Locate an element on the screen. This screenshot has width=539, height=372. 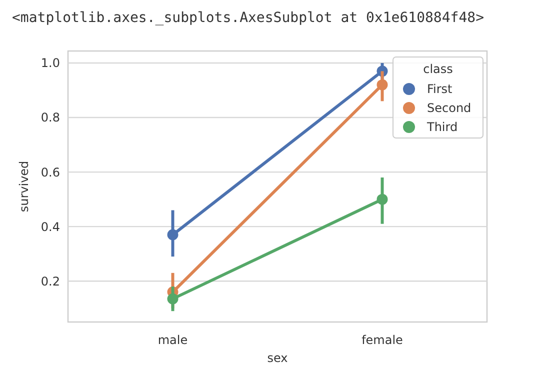
y-tick-label: 0.8 is located at coordinates (50, 117).